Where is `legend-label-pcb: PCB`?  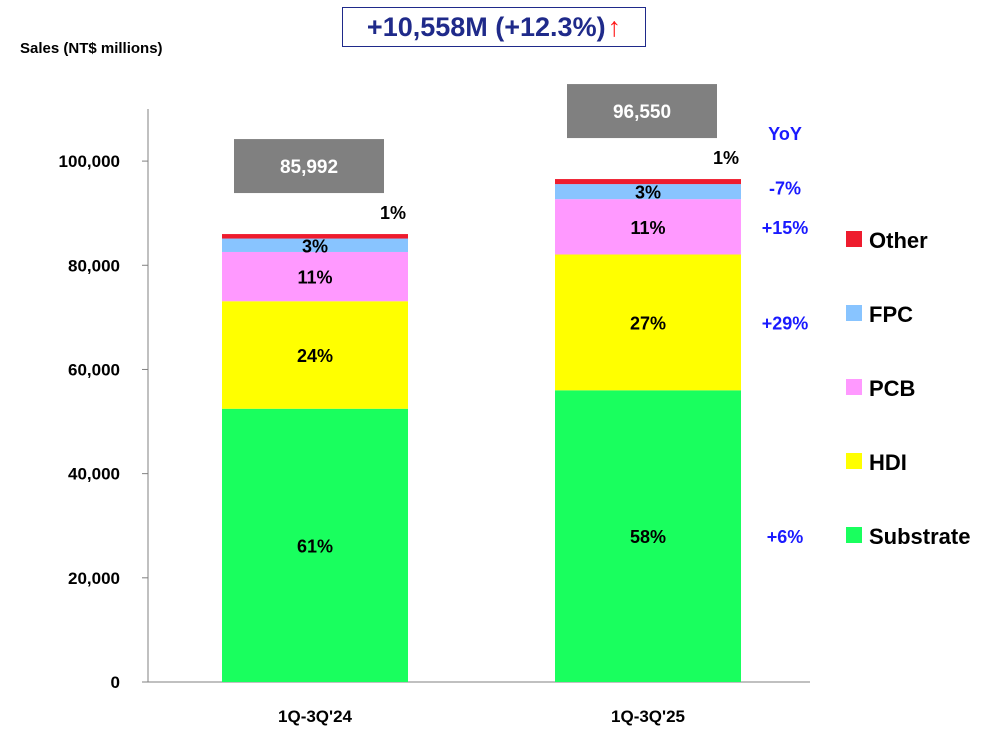 legend-label-pcb: PCB is located at coordinates (892, 388).